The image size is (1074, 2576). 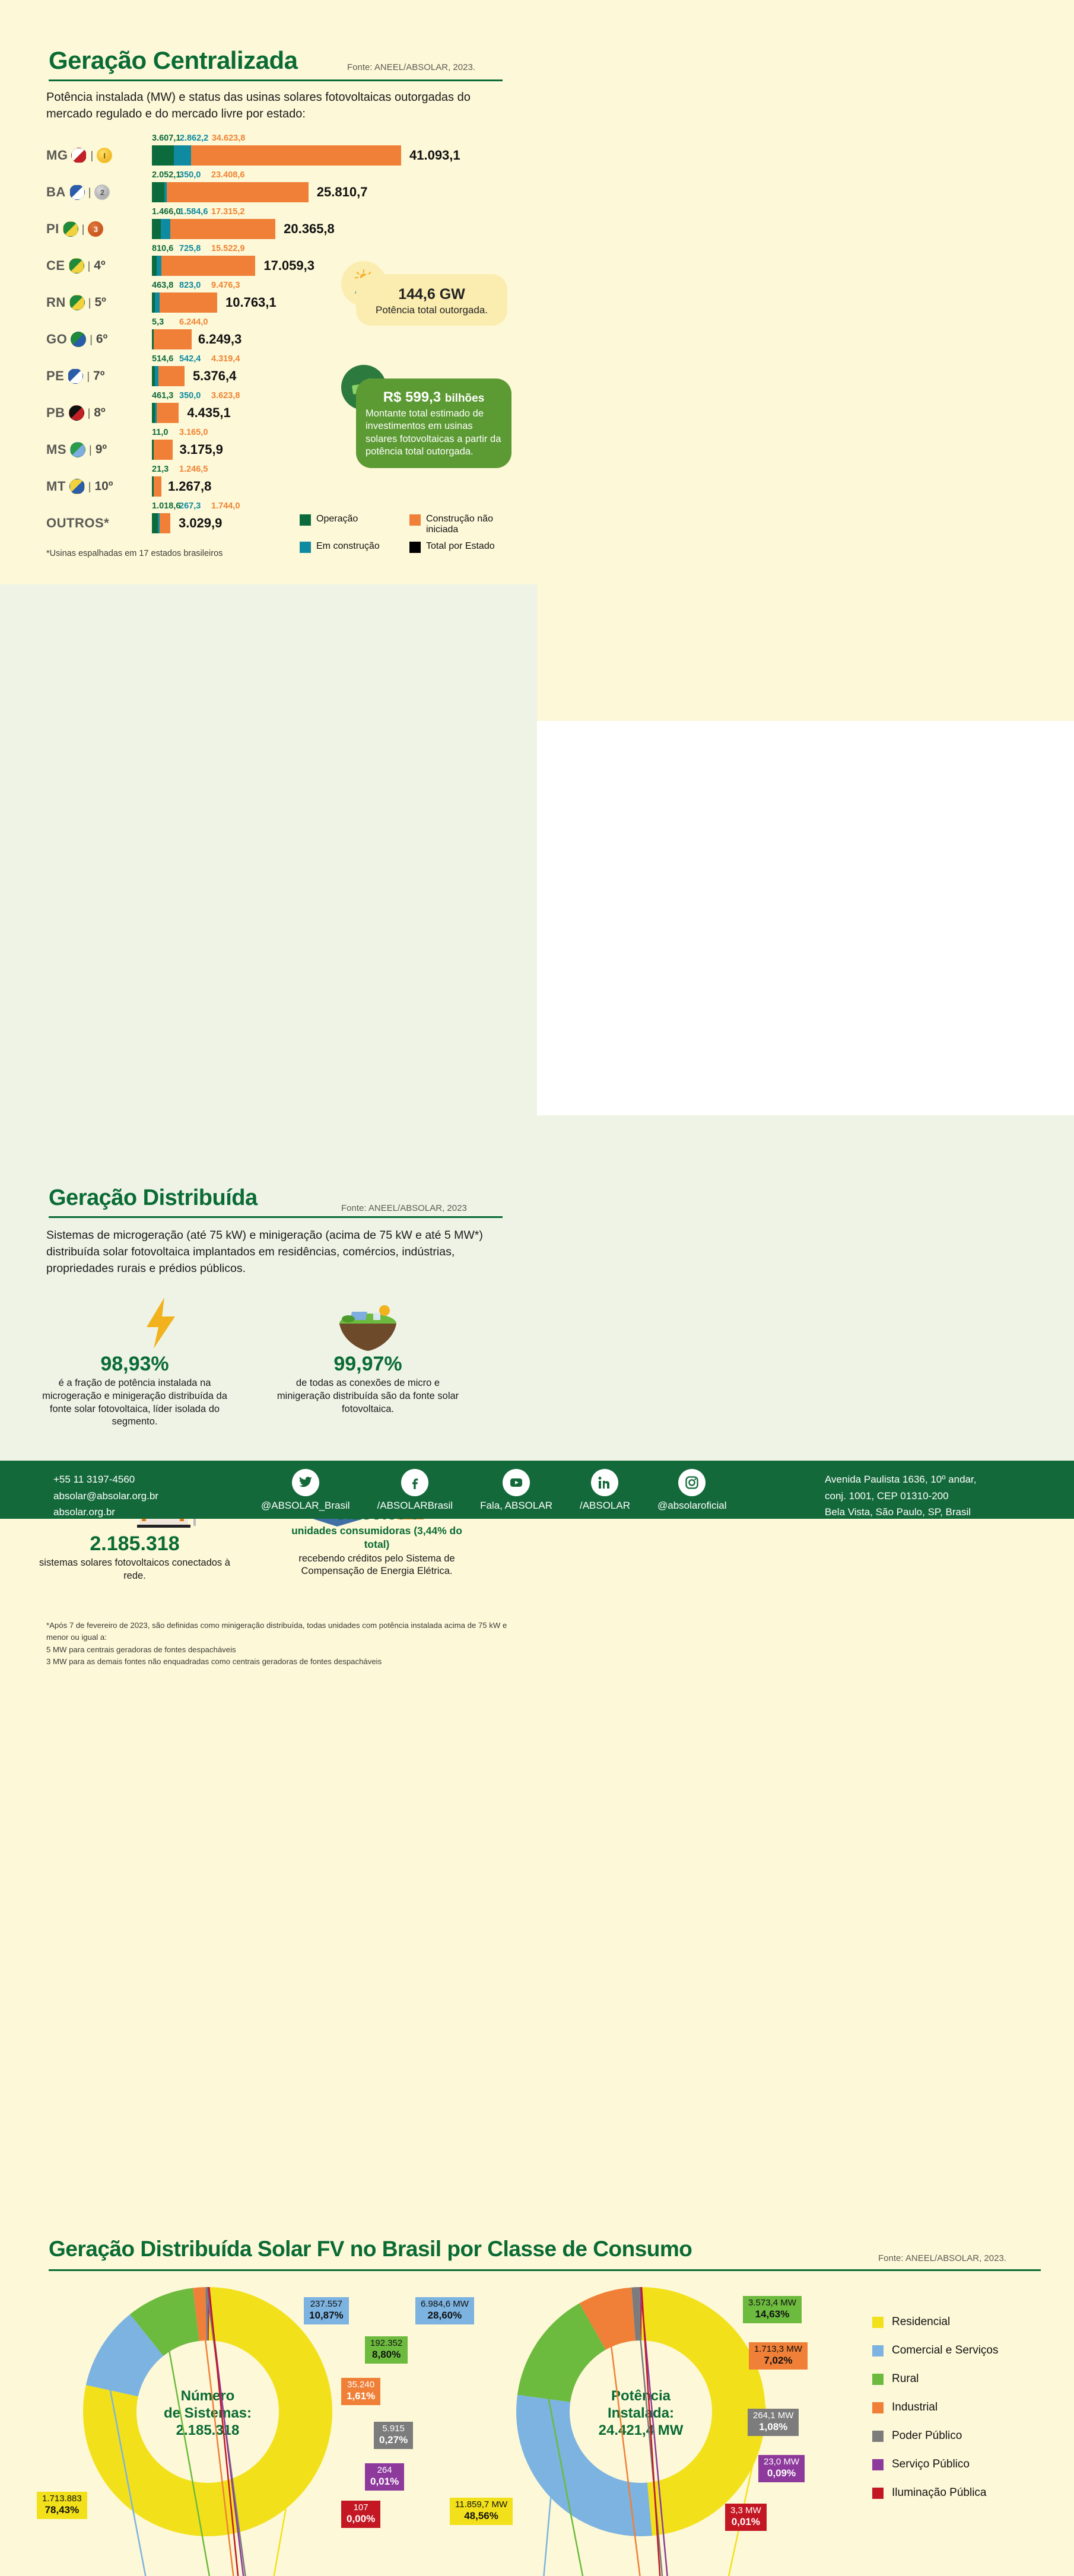 I want to click on label-value: 5.915, so click(x=393, y=2429).